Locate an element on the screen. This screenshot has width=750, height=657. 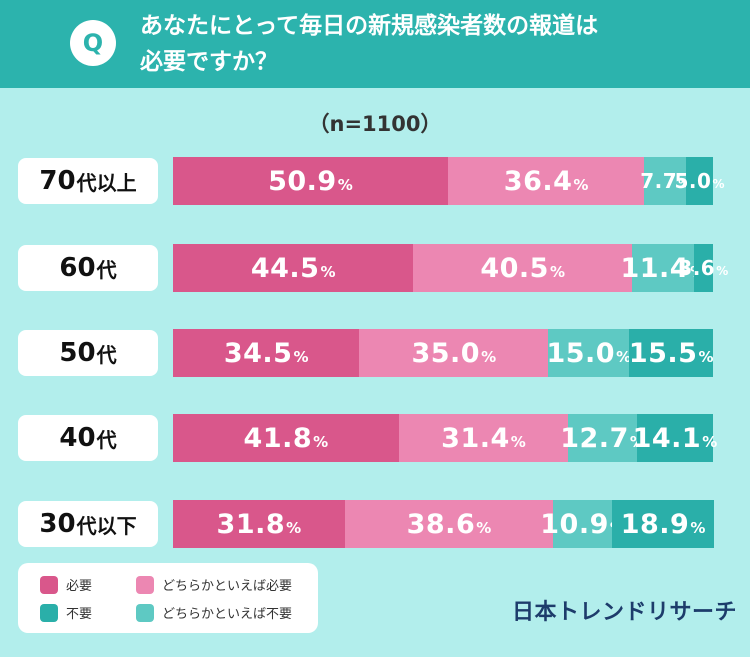
category-label: 50 代 is located at coordinates (88, 353).